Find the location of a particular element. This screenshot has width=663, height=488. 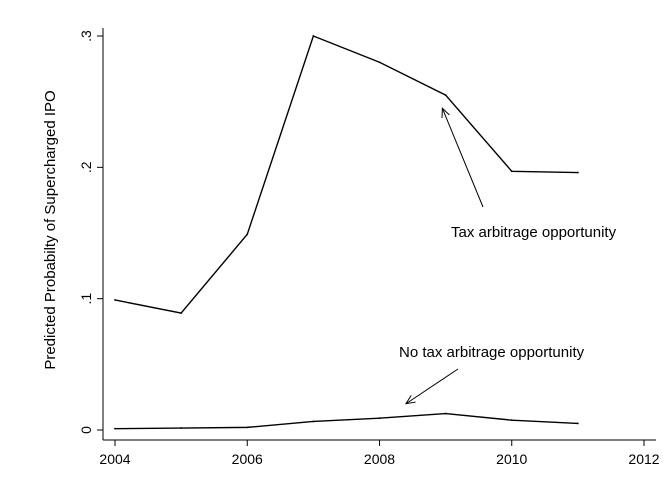

x-tick-label: 2010 is located at coordinates (511, 459).